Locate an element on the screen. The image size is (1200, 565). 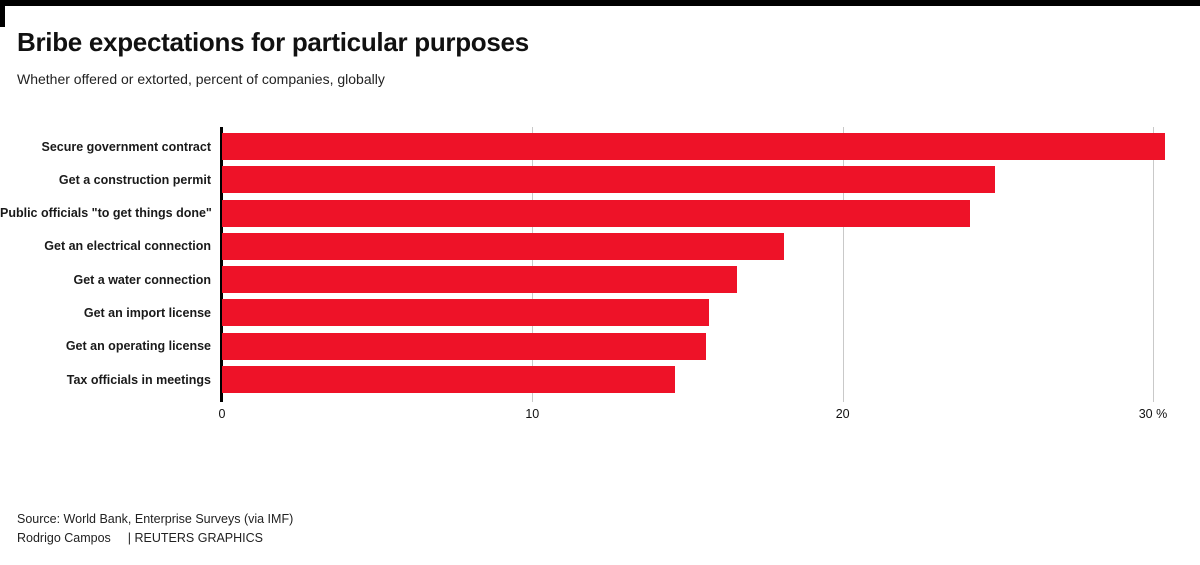
bar-label: Secure government contract is located at coordinates (126, 146).